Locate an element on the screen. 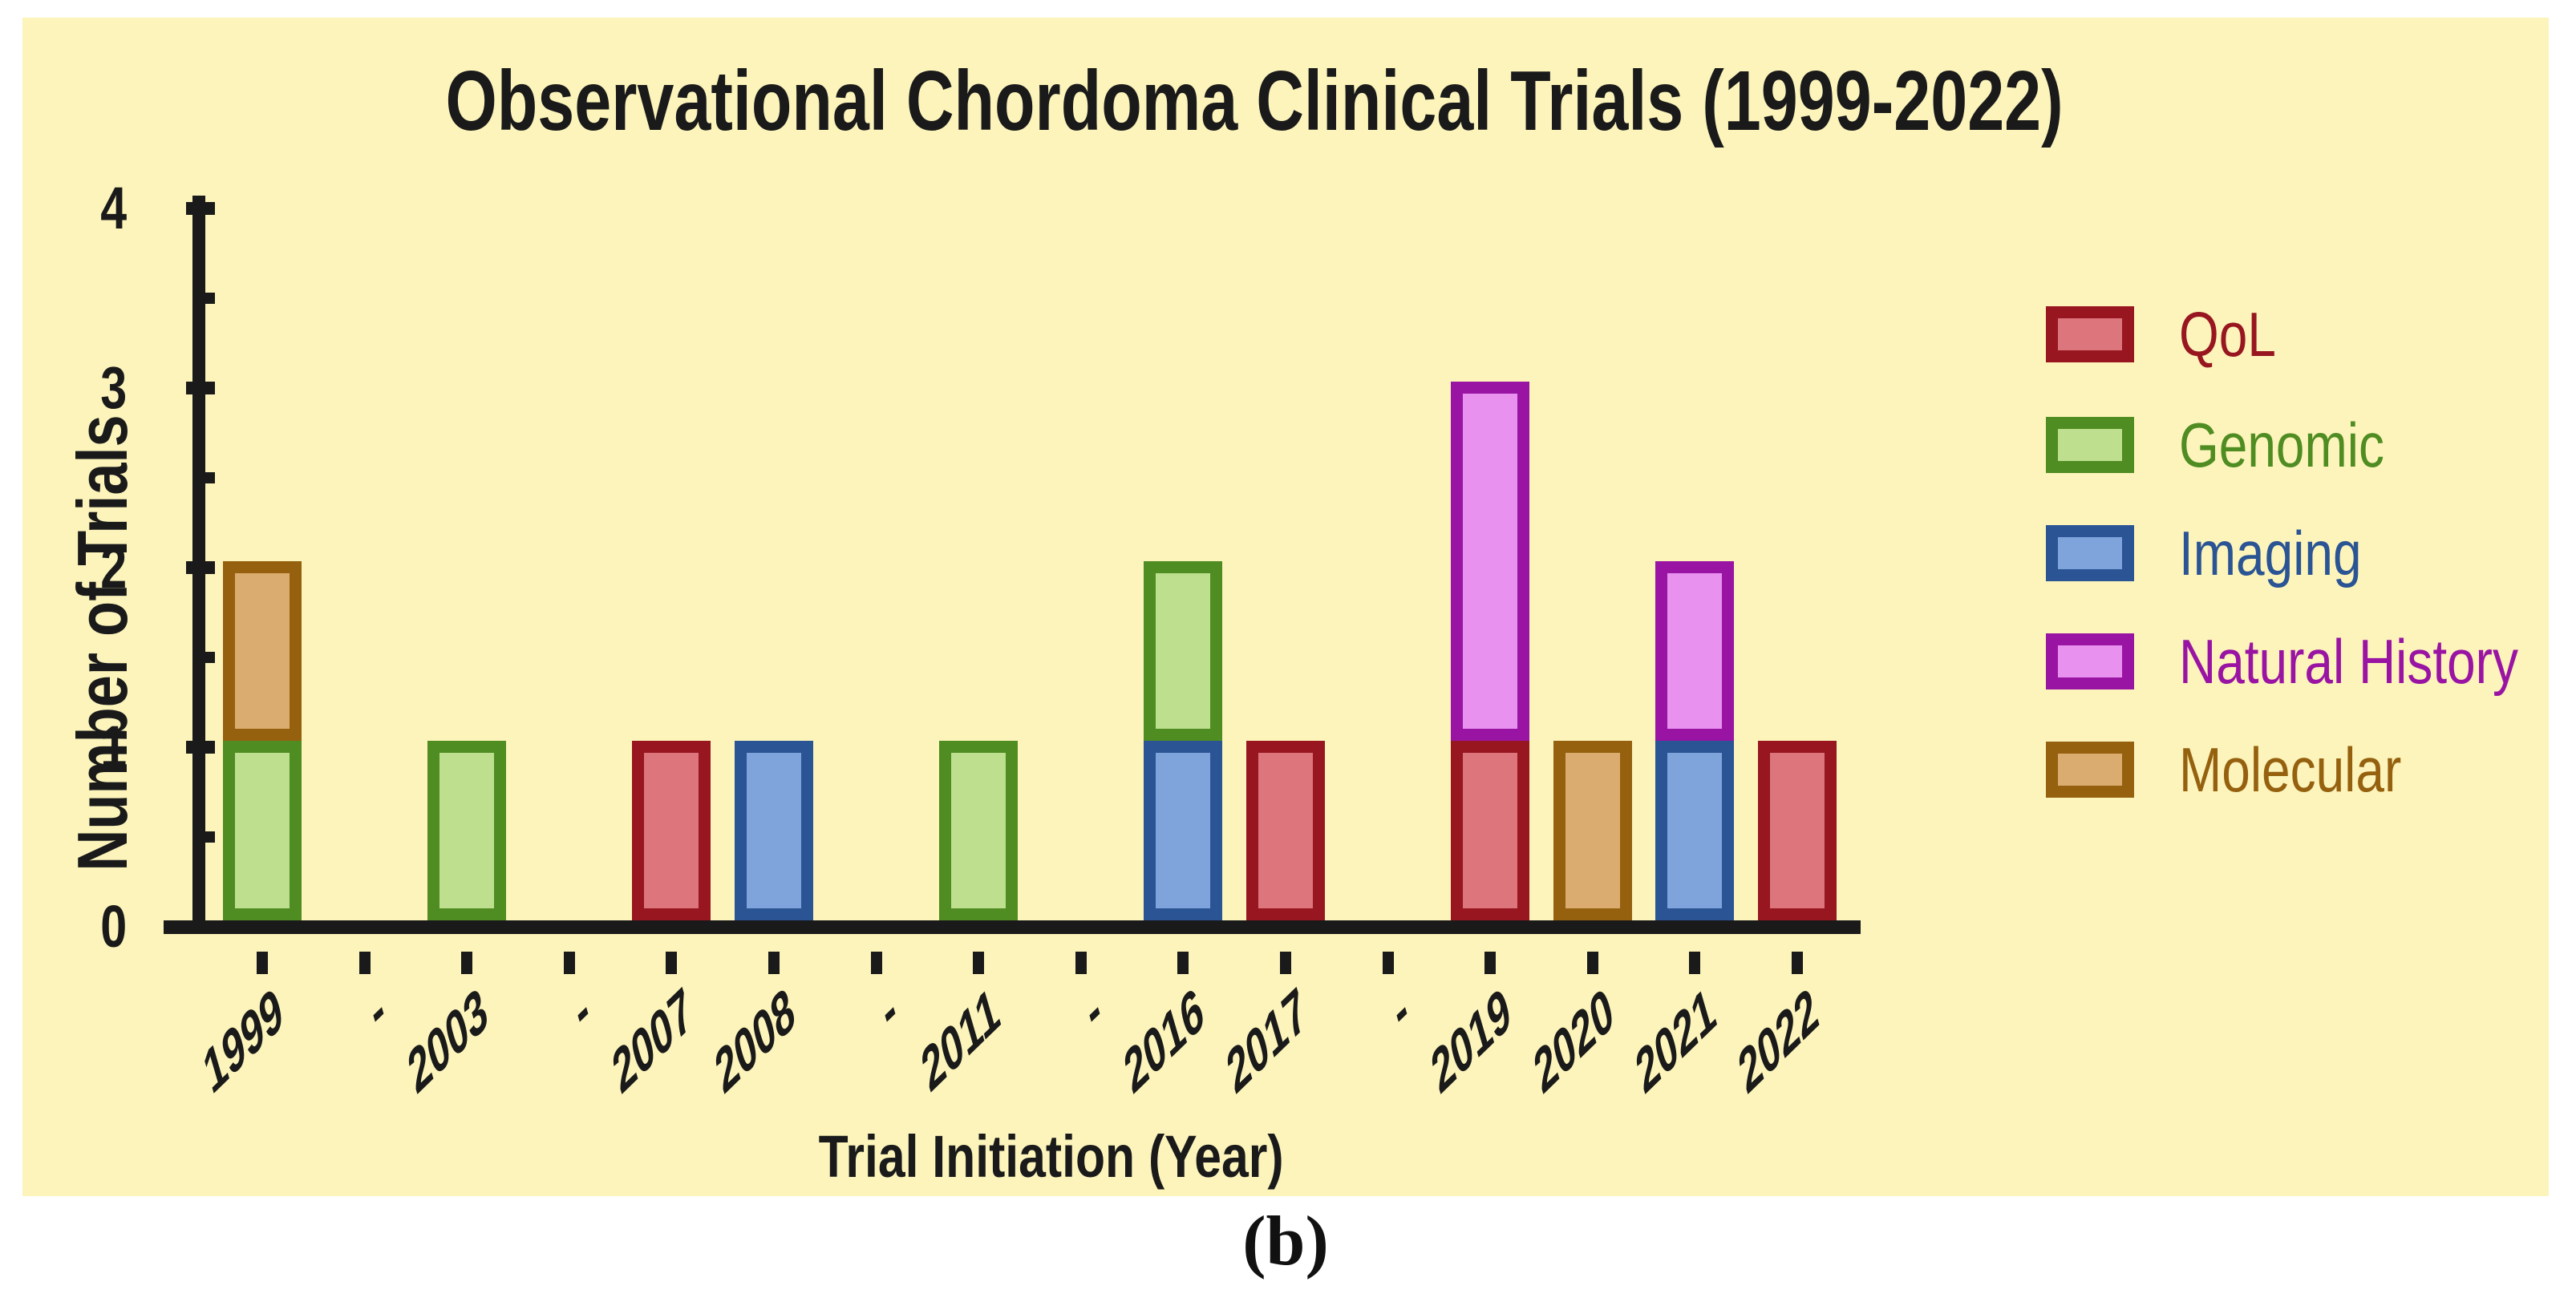  x-tick-label: 1999 is located at coordinates (243, 1041).